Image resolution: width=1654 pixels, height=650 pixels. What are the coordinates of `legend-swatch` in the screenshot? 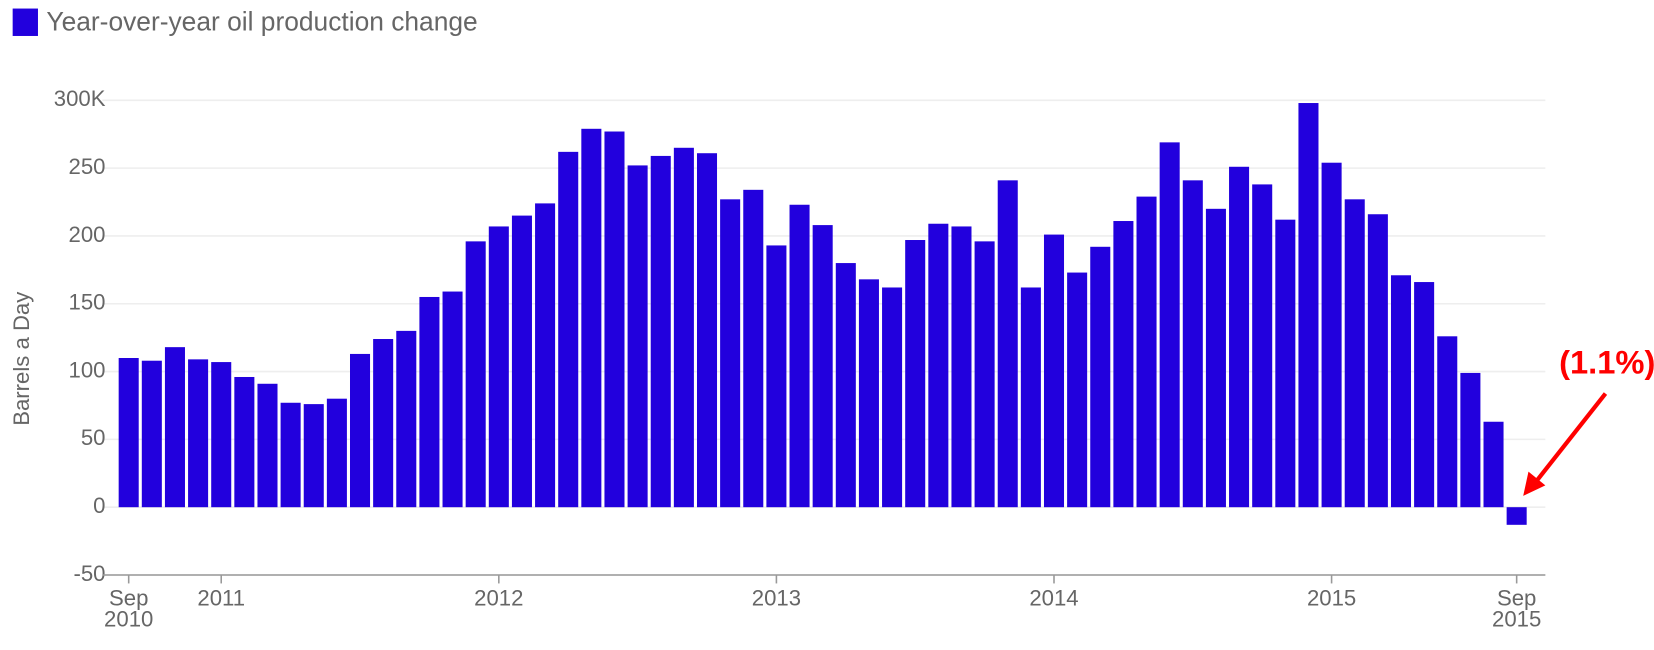 It's located at (25, 22).